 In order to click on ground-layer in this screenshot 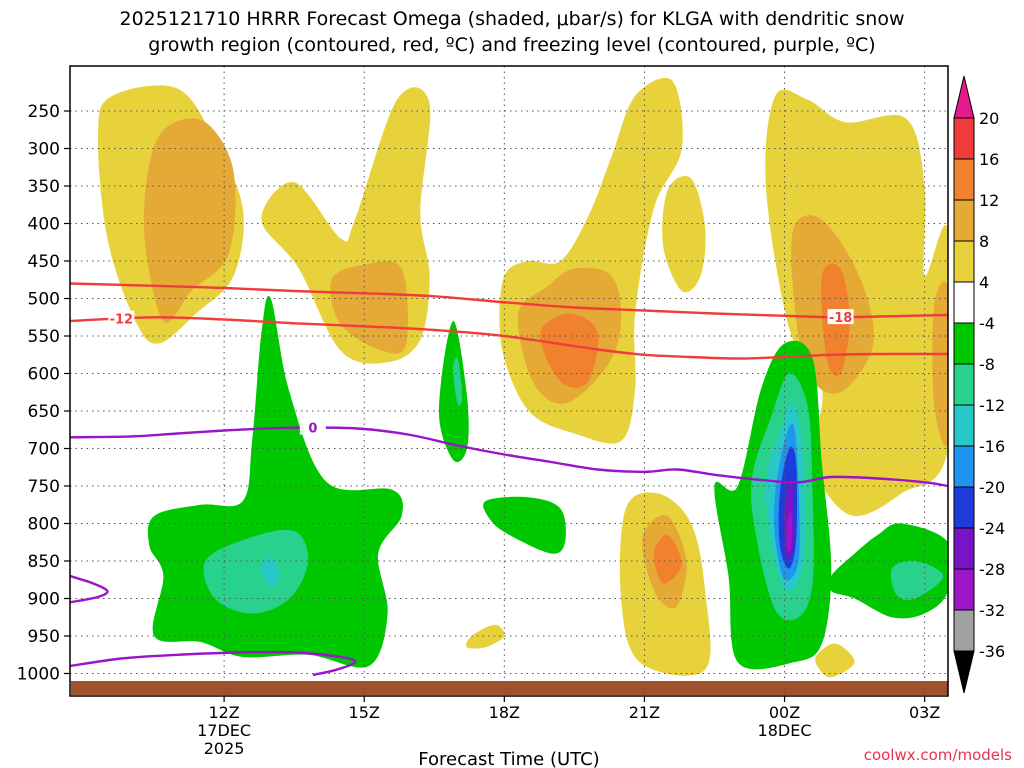, I will do `click(509, 688)`.